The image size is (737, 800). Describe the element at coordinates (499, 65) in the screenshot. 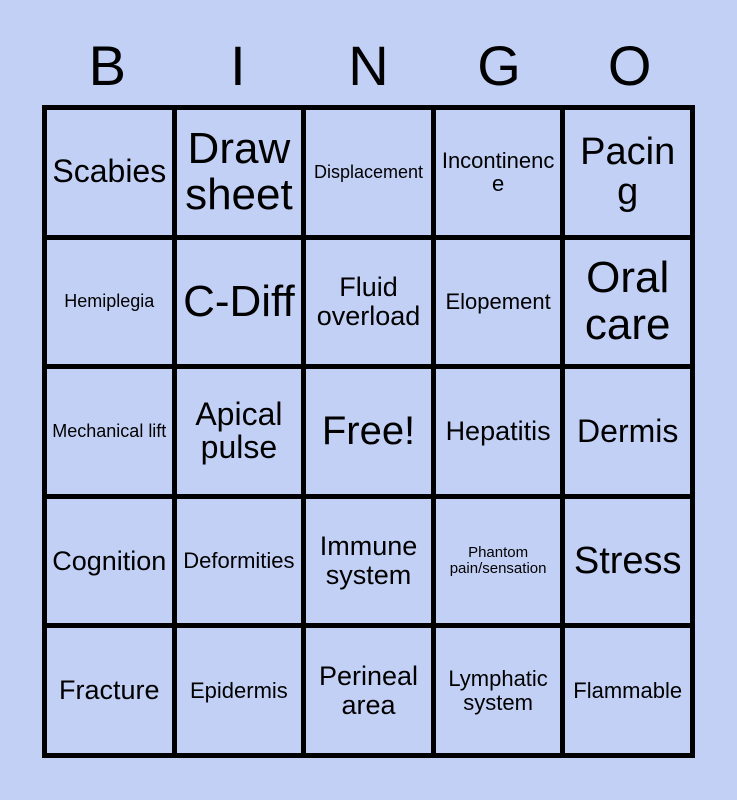

I see `bingo-header-letter-g: G` at that location.